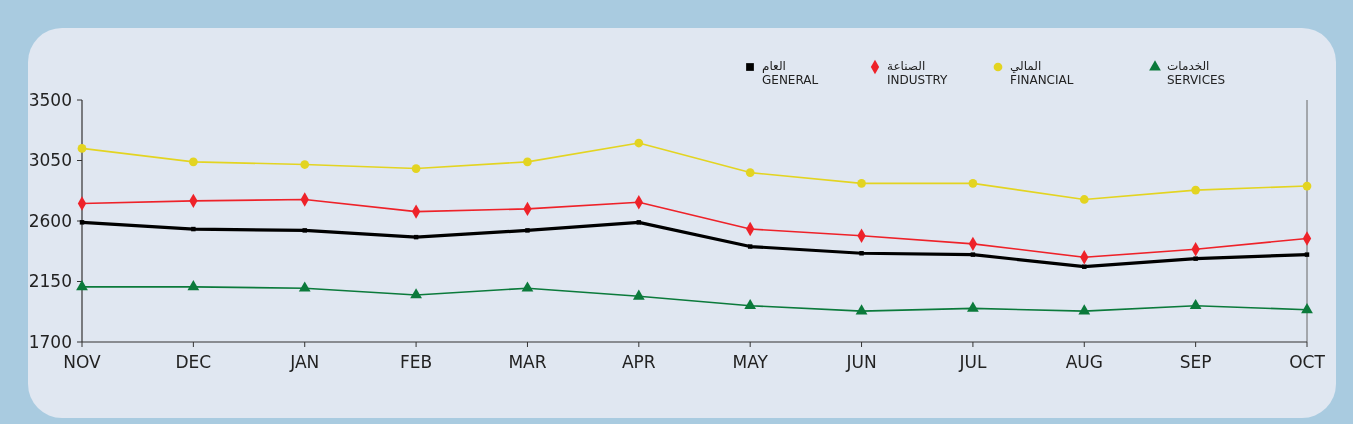 This screenshot has width=1353, height=424. What do you see at coordinates (527, 362) in the screenshot?
I see `x-tick-label: MAR` at bounding box center [527, 362].